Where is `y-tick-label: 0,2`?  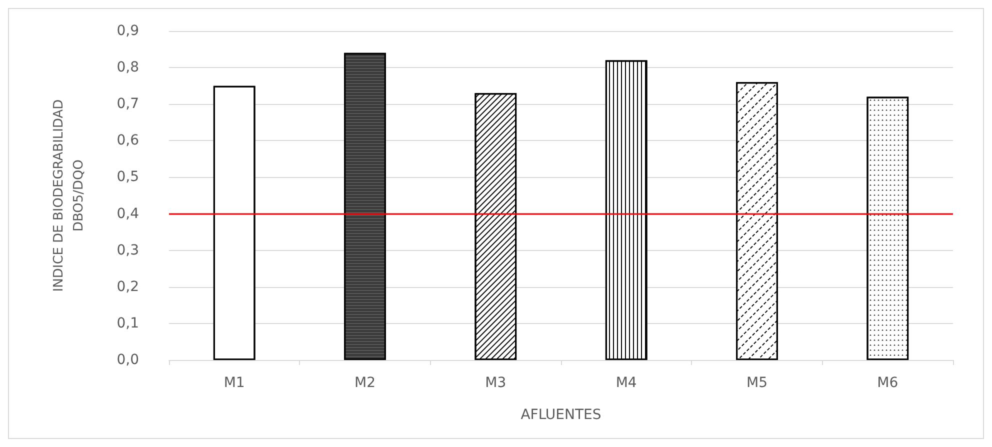
y-tick-label: 0,2 is located at coordinates (127, 286).